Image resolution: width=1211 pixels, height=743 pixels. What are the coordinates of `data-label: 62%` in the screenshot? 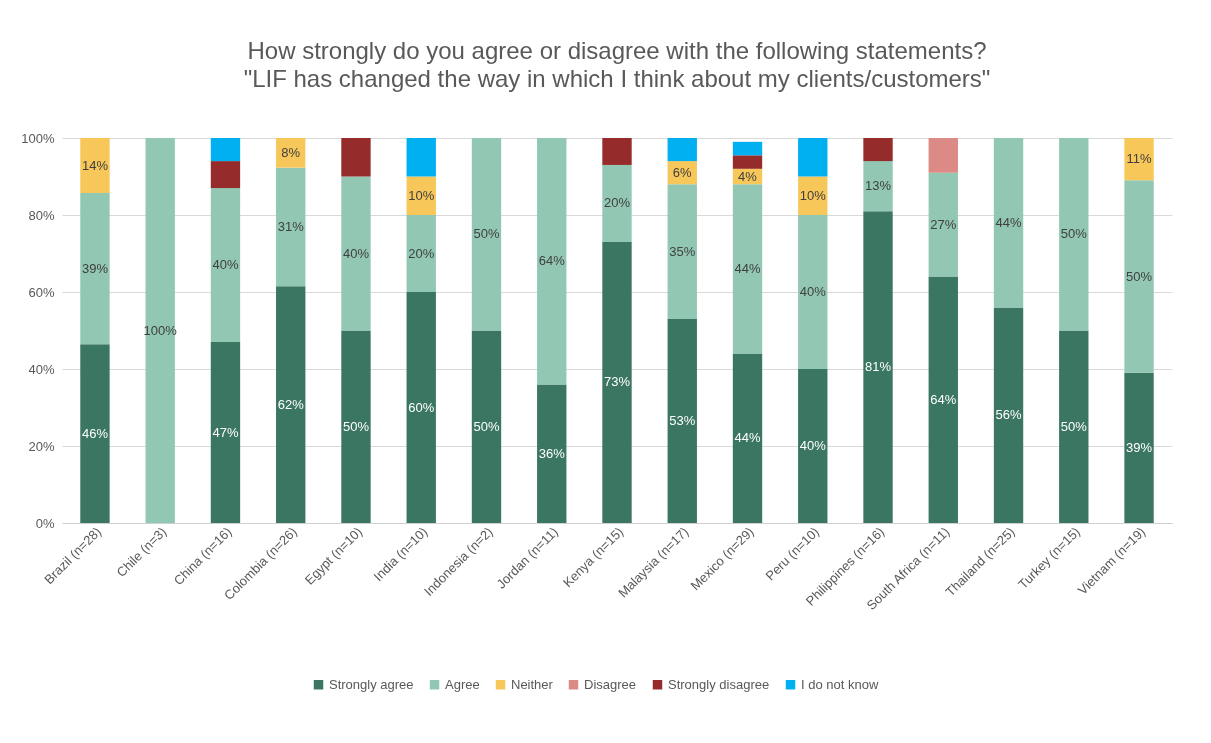 It's located at (291, 404).